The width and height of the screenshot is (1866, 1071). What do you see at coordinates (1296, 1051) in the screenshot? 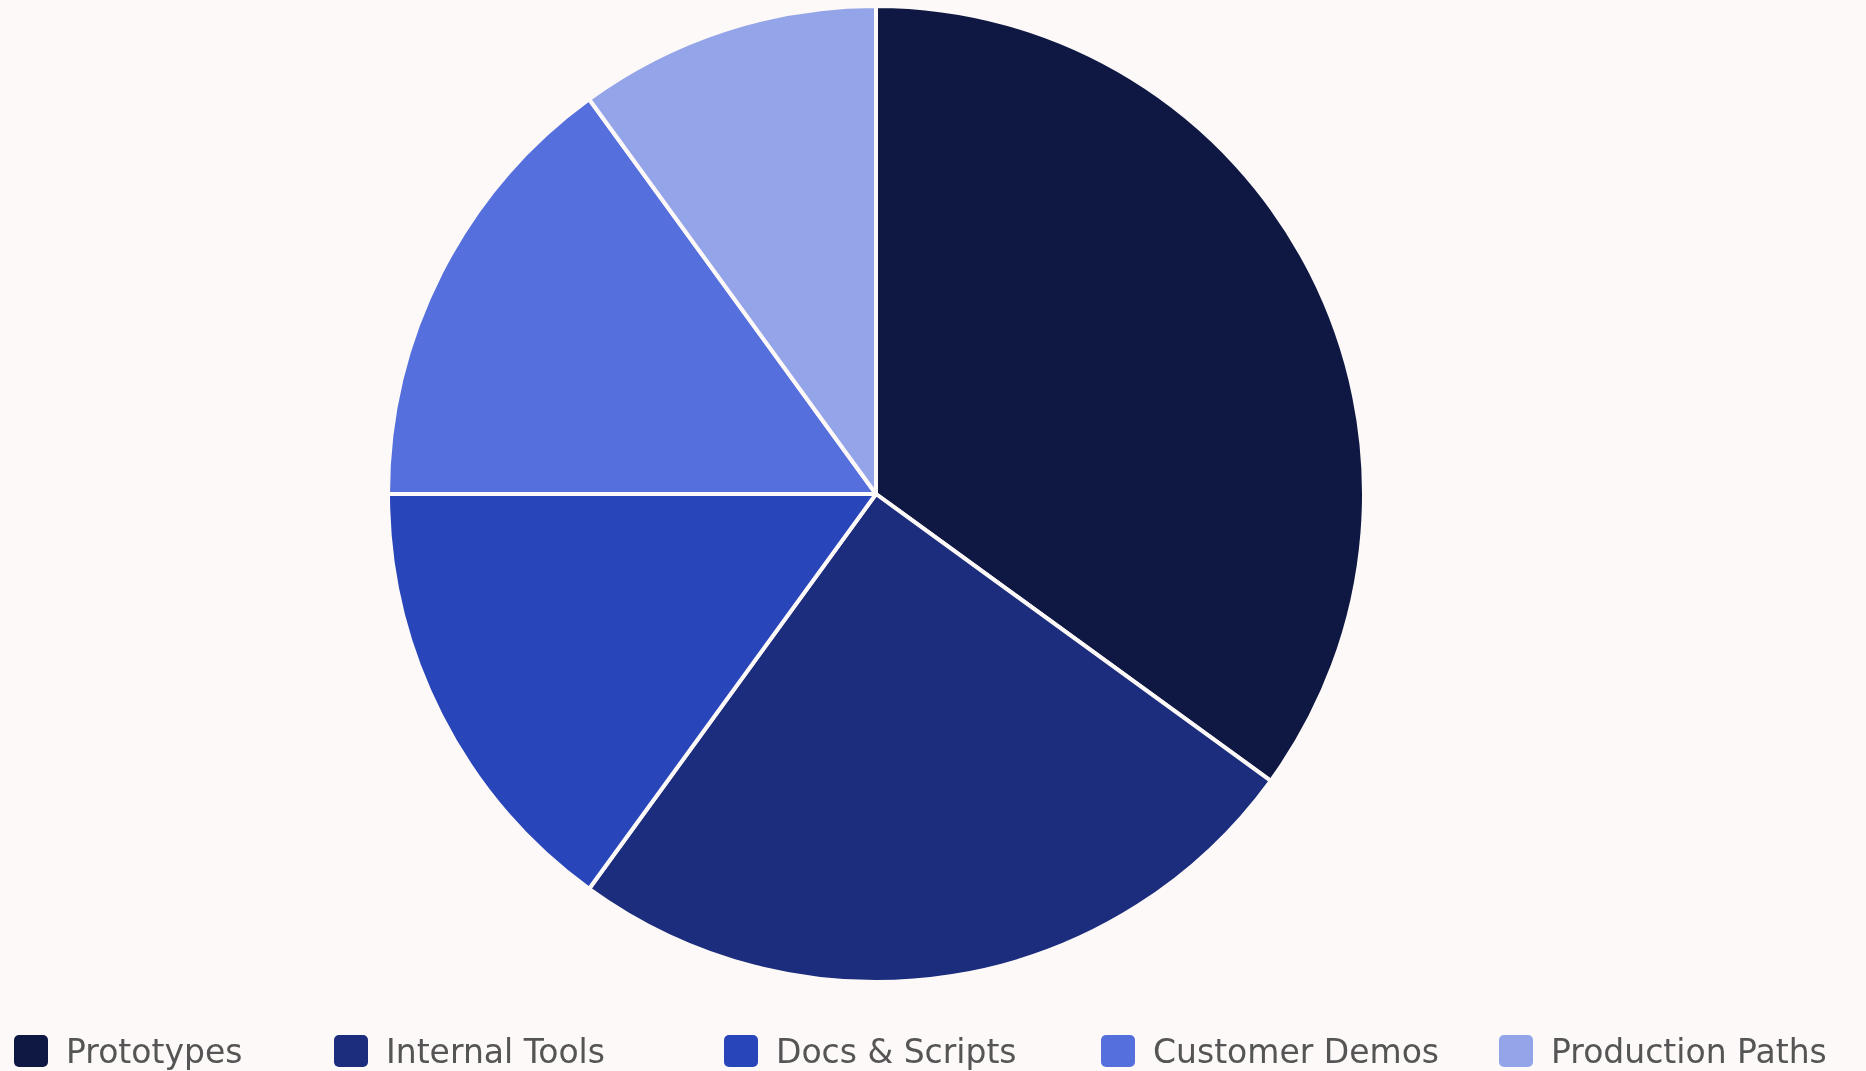
I see `legend-label: Customer Demos` at bounding box center [1296, 1051].